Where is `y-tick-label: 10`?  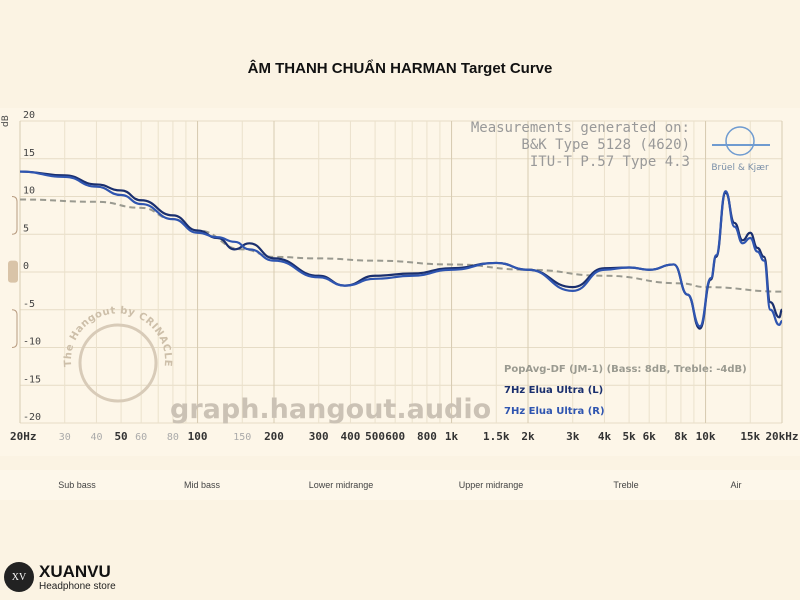
y-tick-label: 10 is located at coordinates (29, 191).